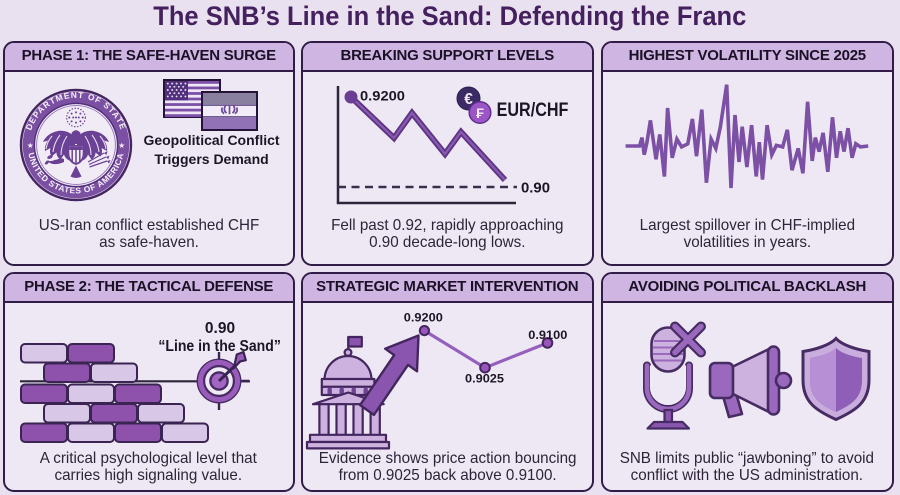  I want to click on svg-text: 0.9100, so click(547, 335).